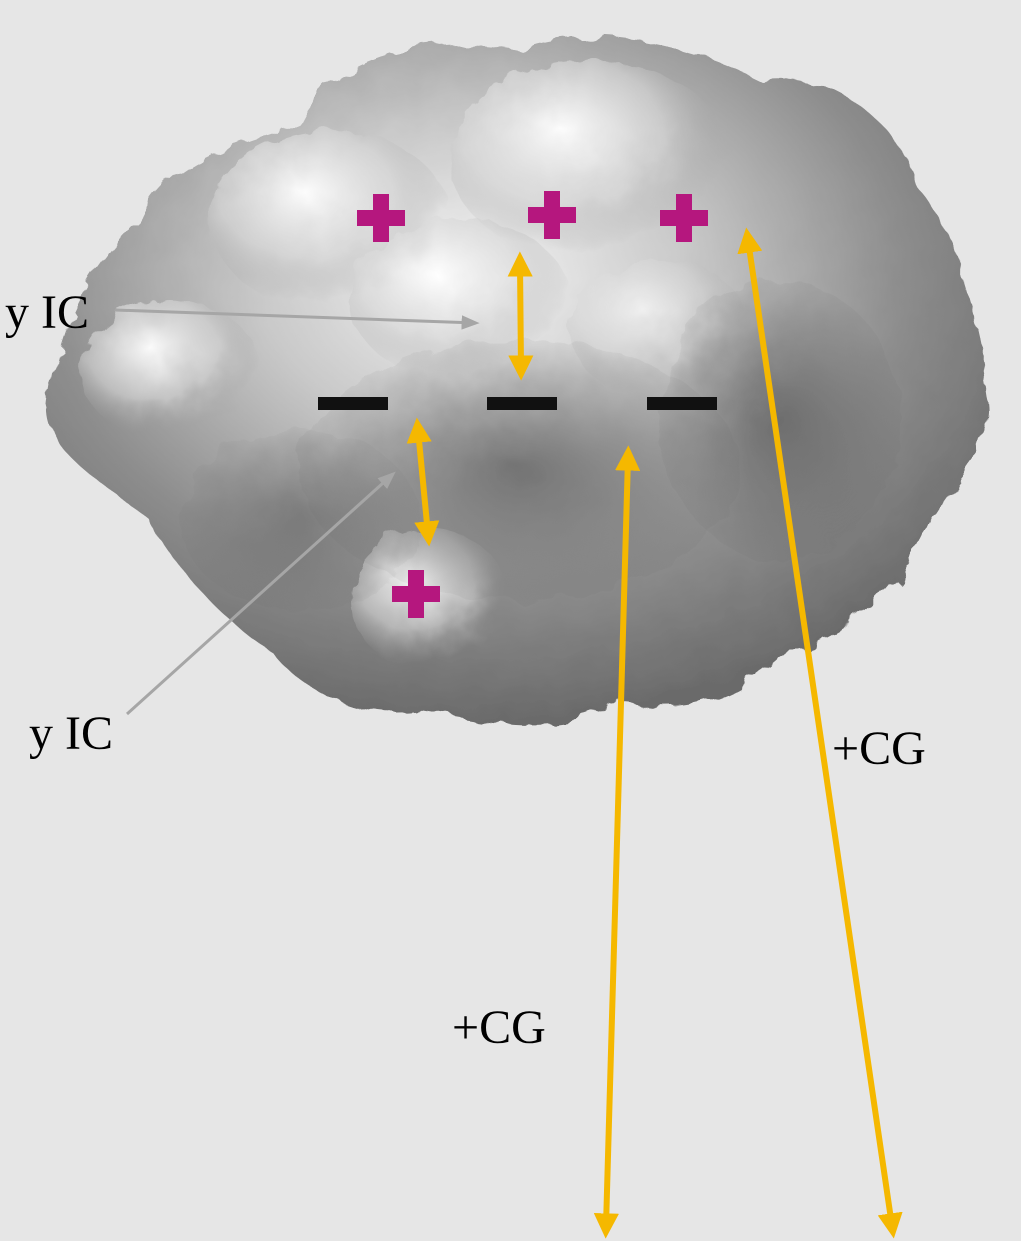 This screenshot has width=1021, height=1241. Describe the element at coordinates (820, 733) in the screenshot. I see `right-cg-discharge-arrow` at that location.